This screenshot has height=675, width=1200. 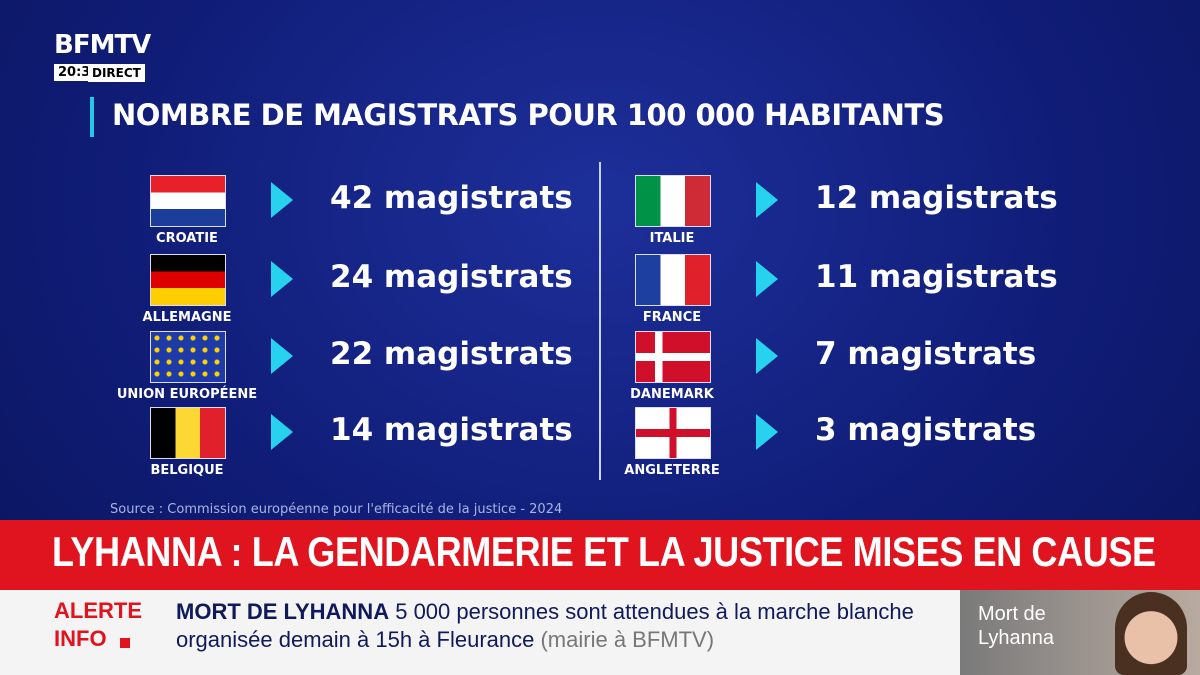 I want to click on live-tag: DIRECT, so click(x=116, y=73).